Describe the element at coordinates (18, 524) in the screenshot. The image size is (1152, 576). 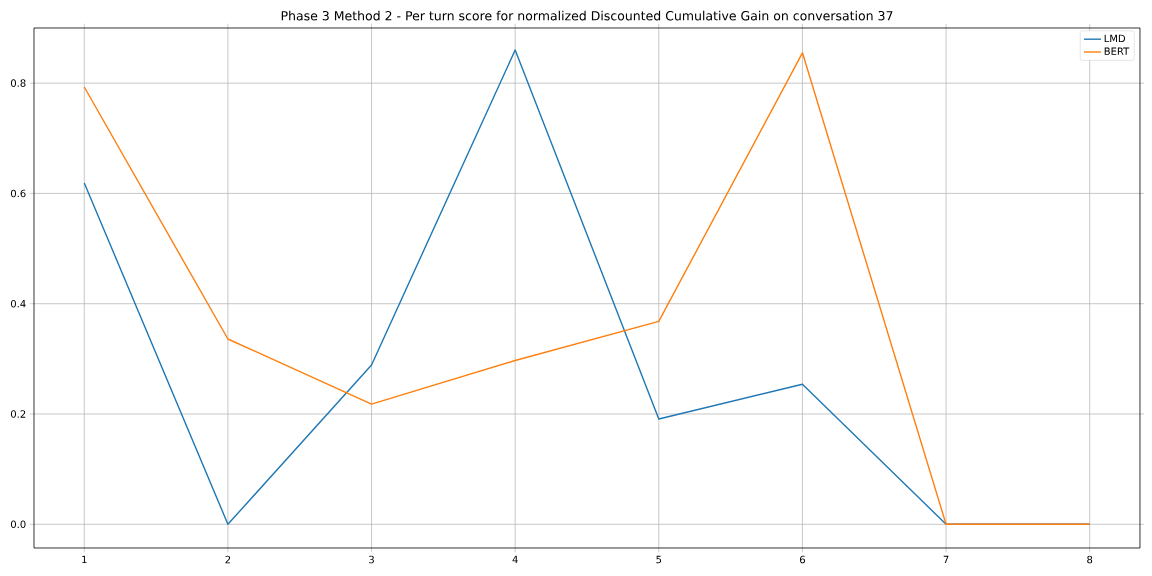
I see `y-tick-label: 0.0` at that location.